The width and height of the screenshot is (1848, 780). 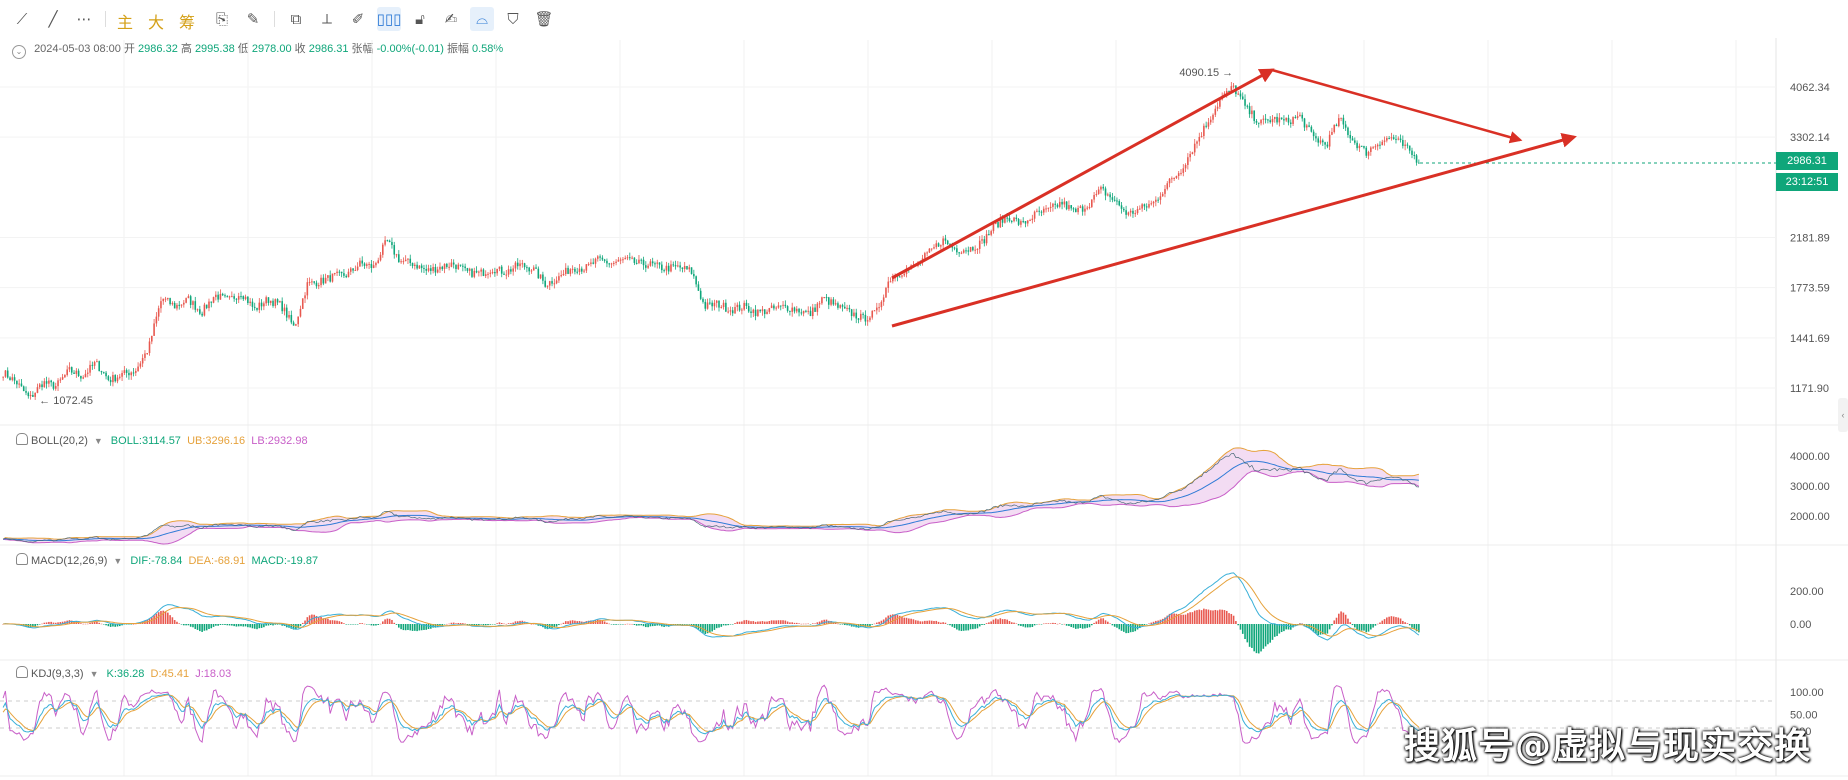 I want to click on copy-icon: ⧉, so click(x=296, y=19).